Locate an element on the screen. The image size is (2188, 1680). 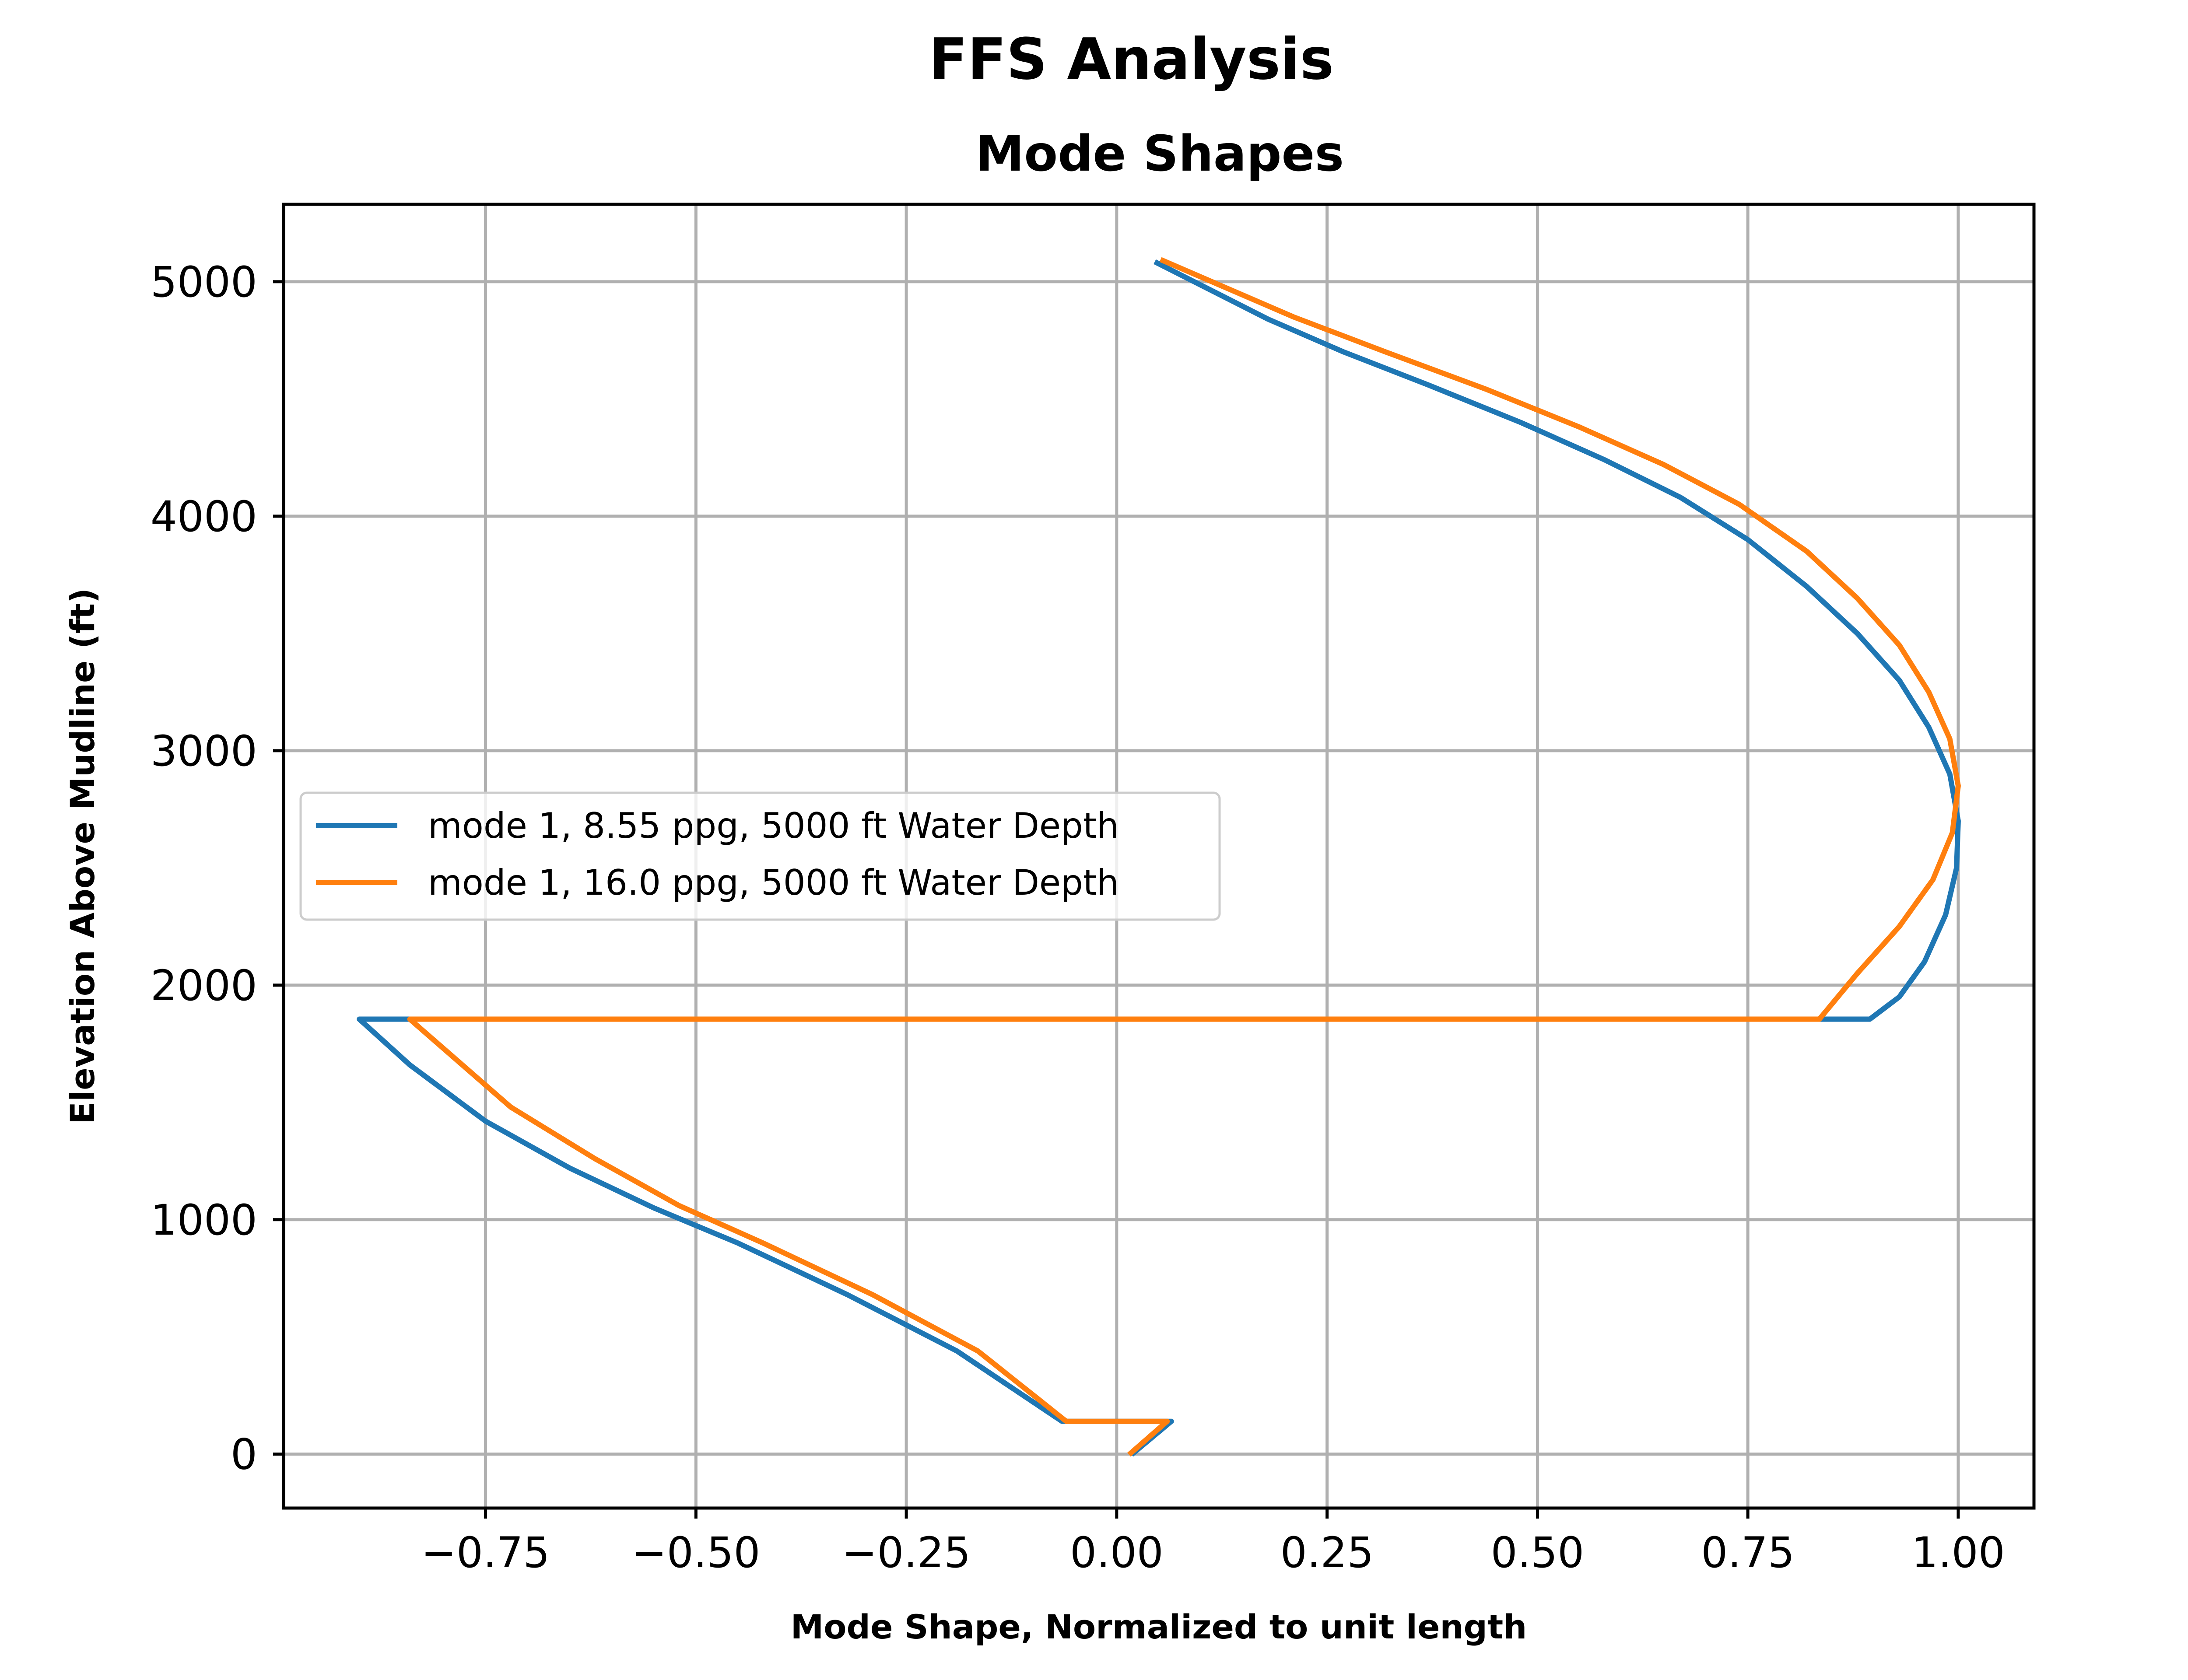
axes-title: Mode Shapes is located at coordinates (1159, 154).